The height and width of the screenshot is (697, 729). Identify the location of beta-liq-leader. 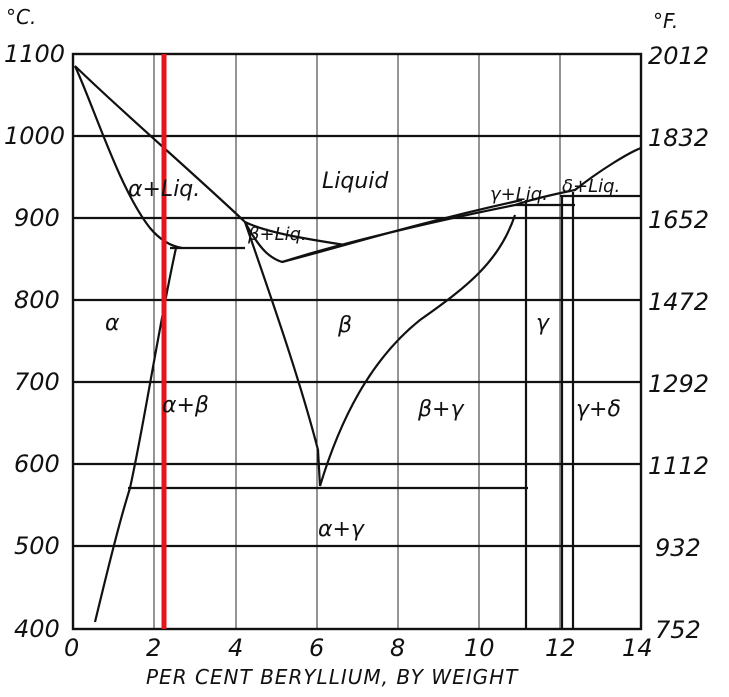
(295, 234).